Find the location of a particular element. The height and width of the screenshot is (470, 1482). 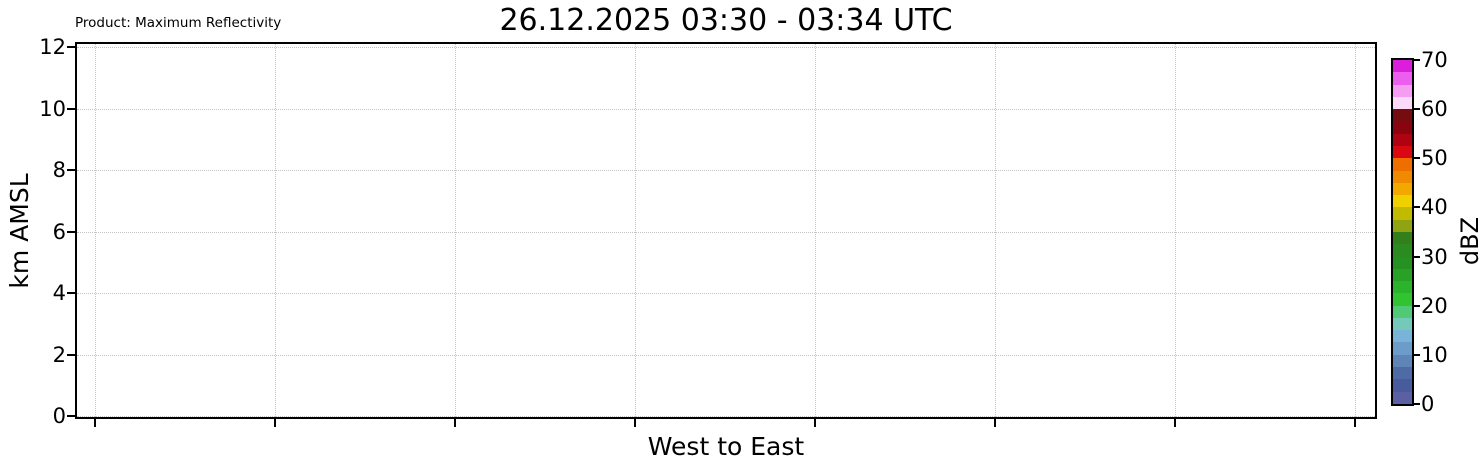

y-tick-label: 10 is located at coordinates (52, 108).